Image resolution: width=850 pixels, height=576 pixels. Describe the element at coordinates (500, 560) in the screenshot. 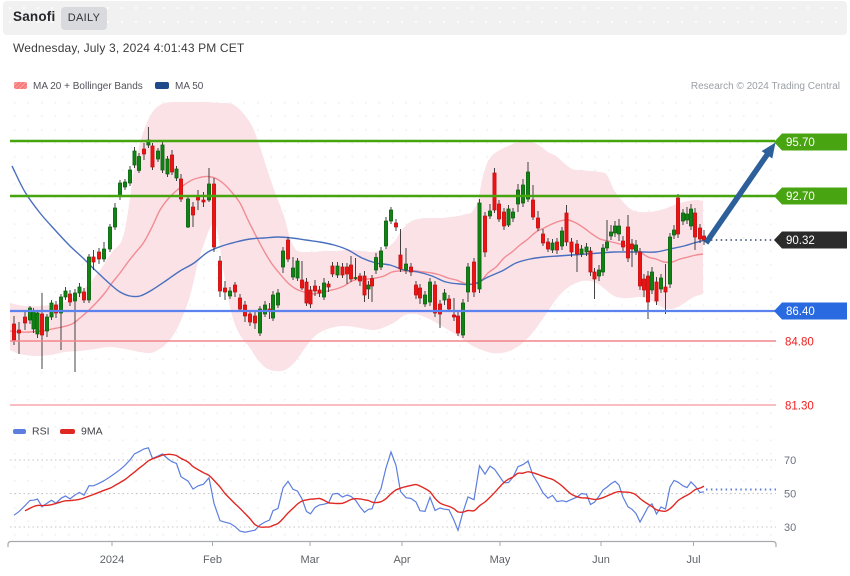

I see `svg-text: May` at that location.